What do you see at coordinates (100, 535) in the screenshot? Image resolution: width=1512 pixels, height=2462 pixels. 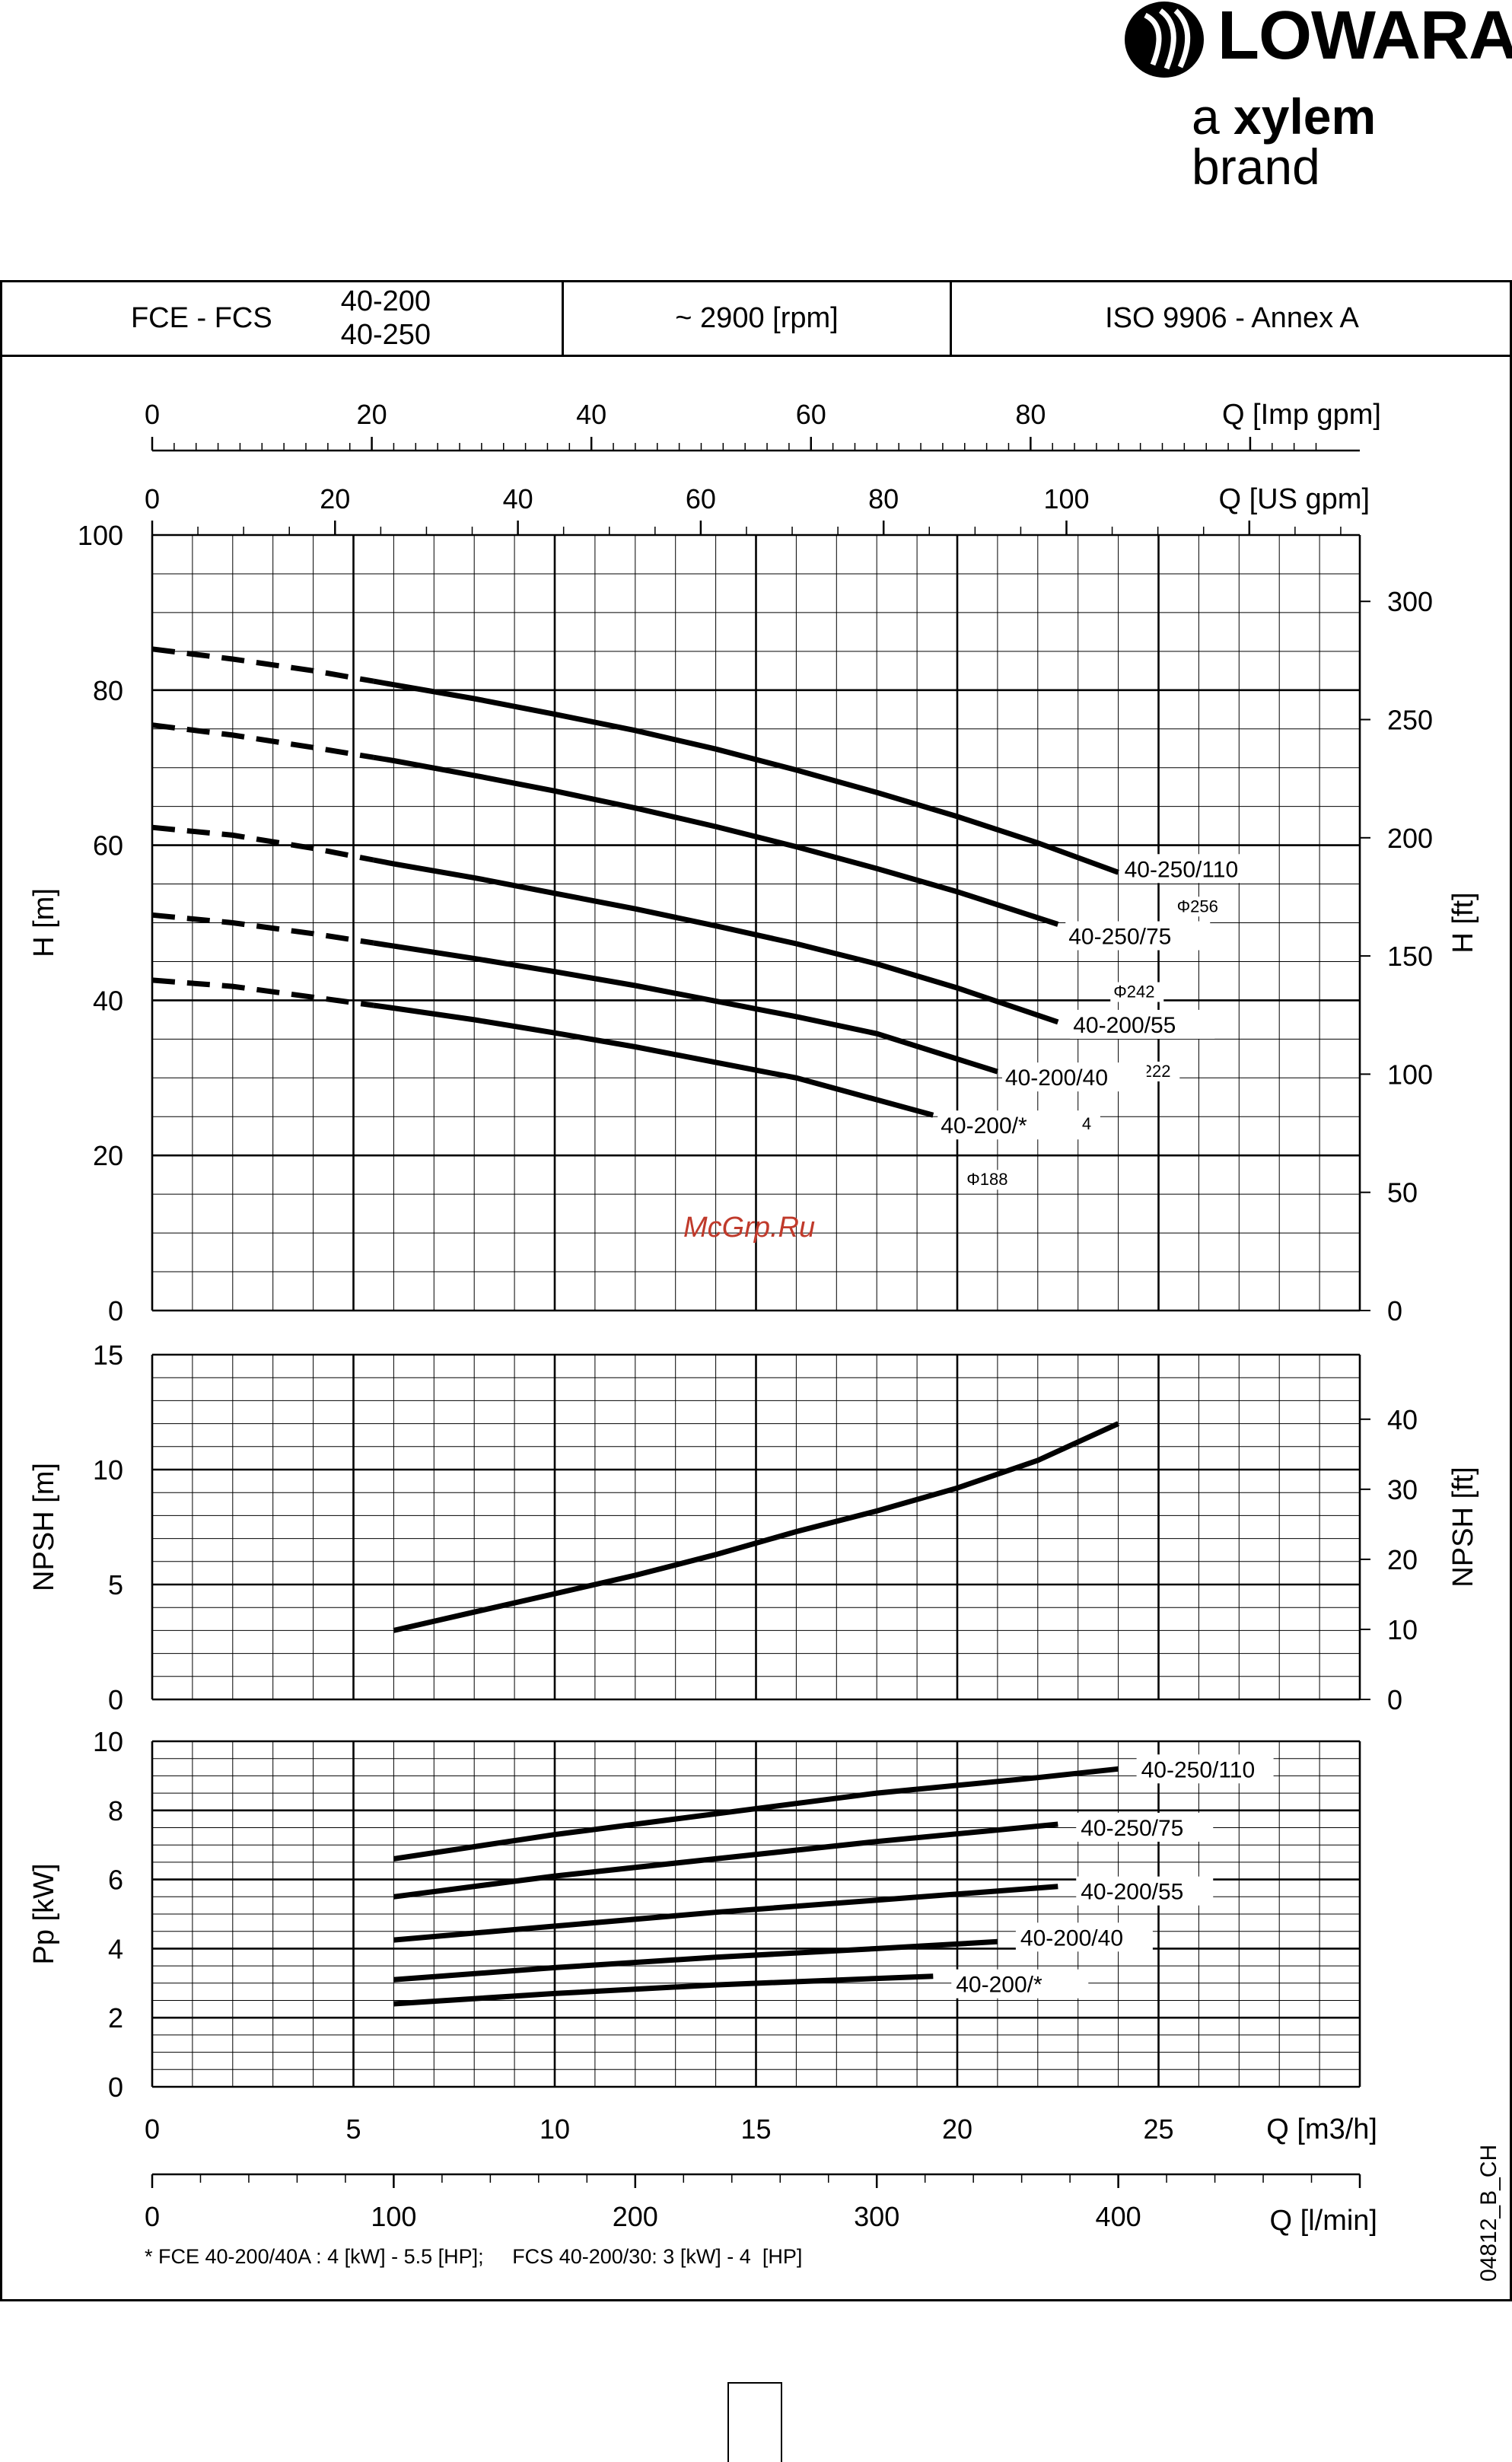 I see `y-tick-label: 100` at bounding box center [100, 535].